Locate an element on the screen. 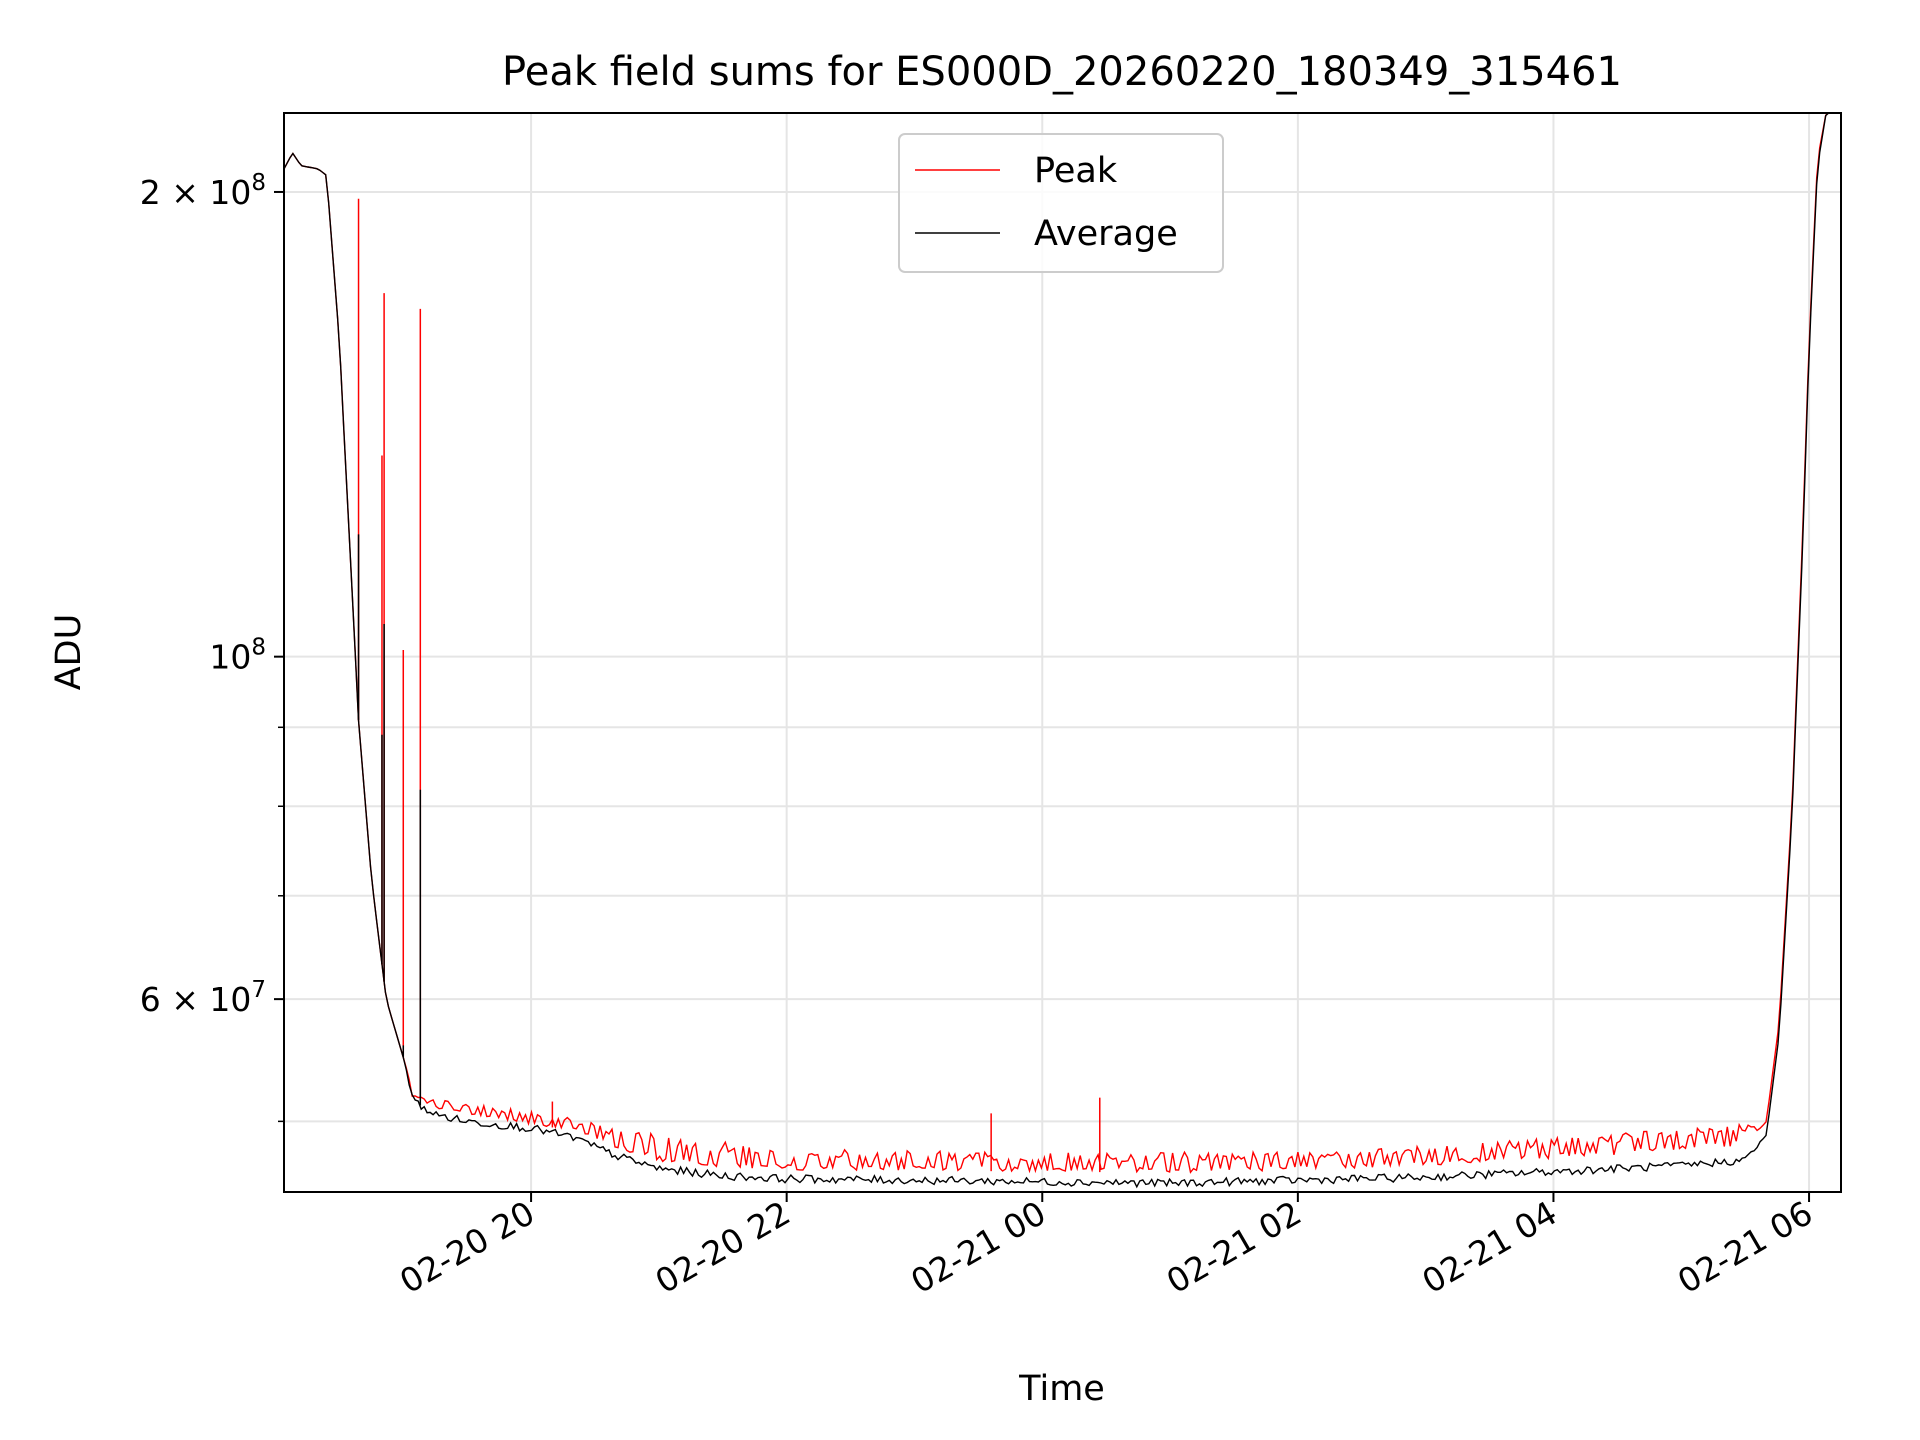 The image size is (1920, 1440). legend: Peak Average is located at coordinates (1061, 203).